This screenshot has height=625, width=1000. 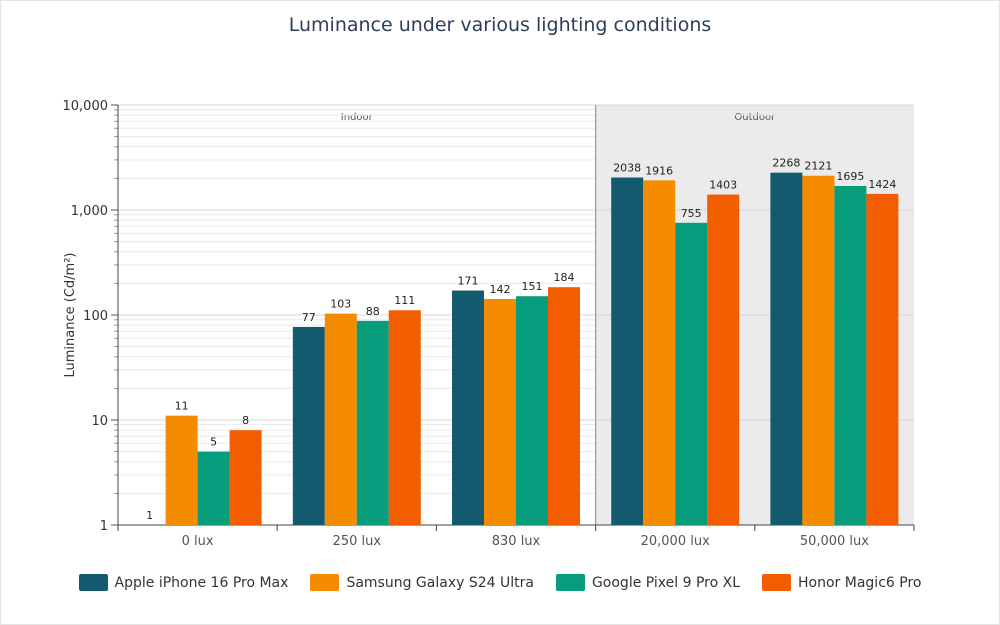 I want to click on data-label: 2121, so click(x=818, y=166).